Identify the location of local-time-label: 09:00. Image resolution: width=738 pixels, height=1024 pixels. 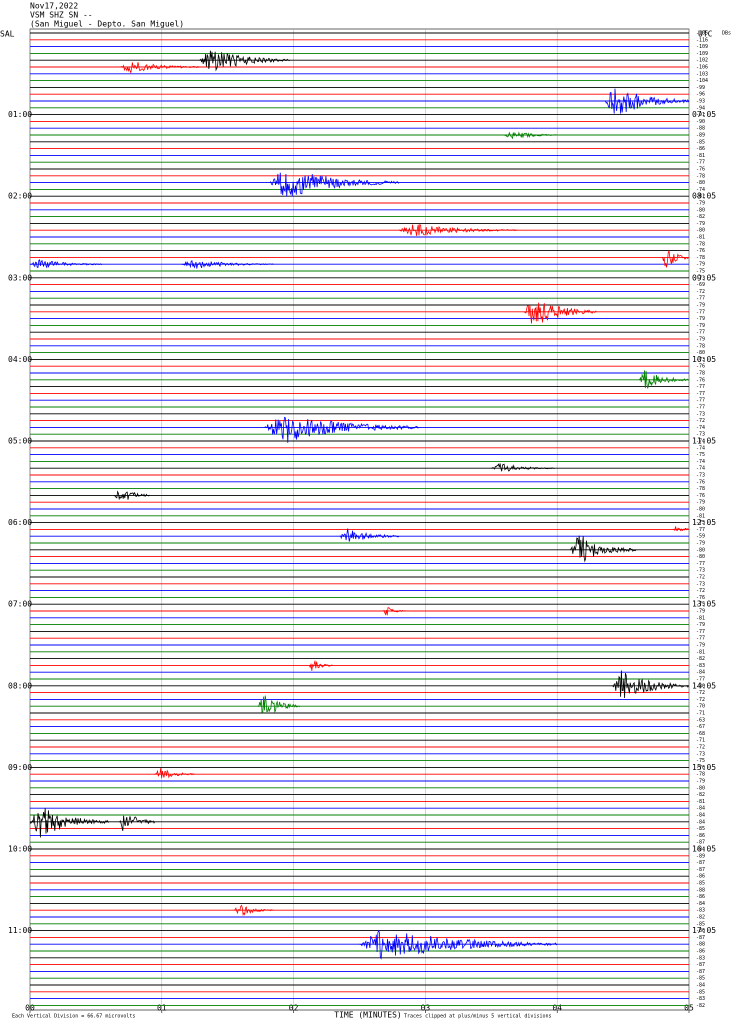
(20, 767).